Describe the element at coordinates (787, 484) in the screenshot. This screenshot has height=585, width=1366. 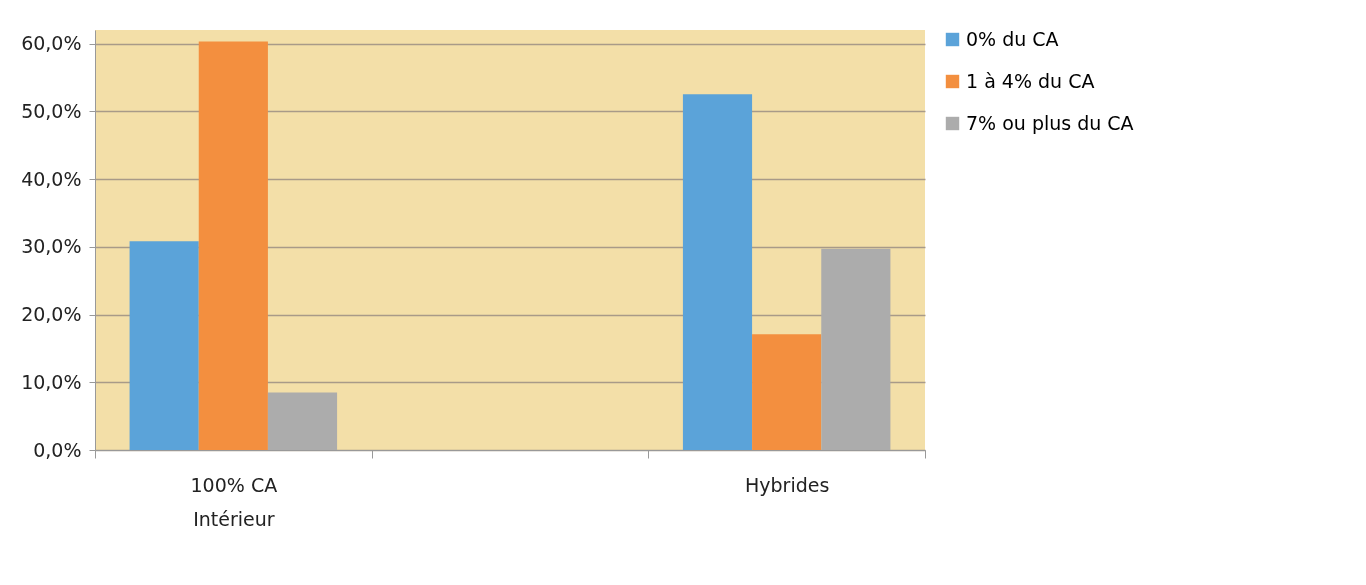
I see `x-tick-label: Hybrides` at that location.